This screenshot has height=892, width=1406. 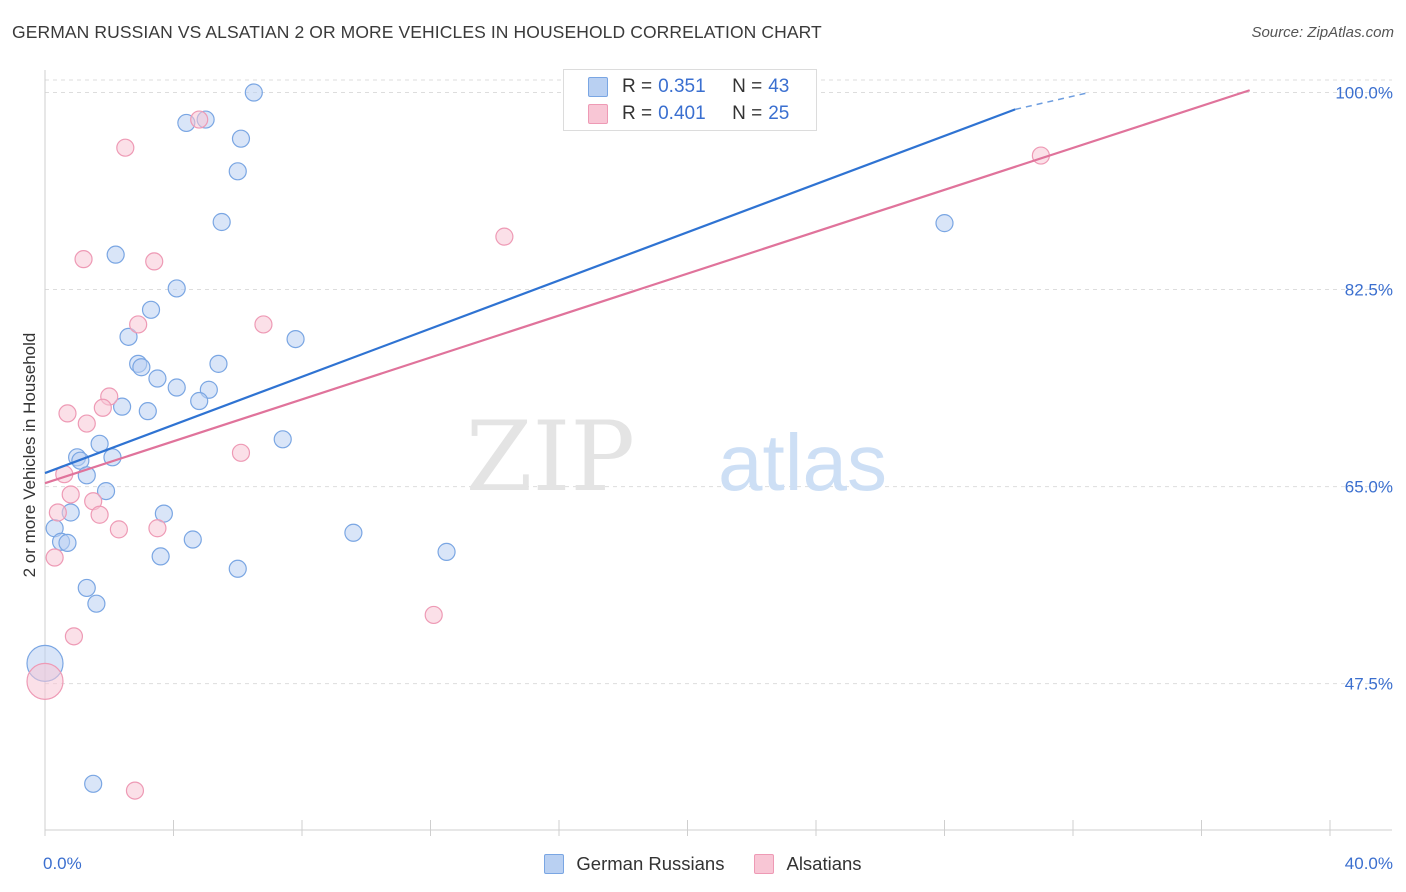 What do you see at coordinates (1369, 487) in the screenshot?
I see `y-tick-label: 65.0%` at bounding box center [1369, 487].